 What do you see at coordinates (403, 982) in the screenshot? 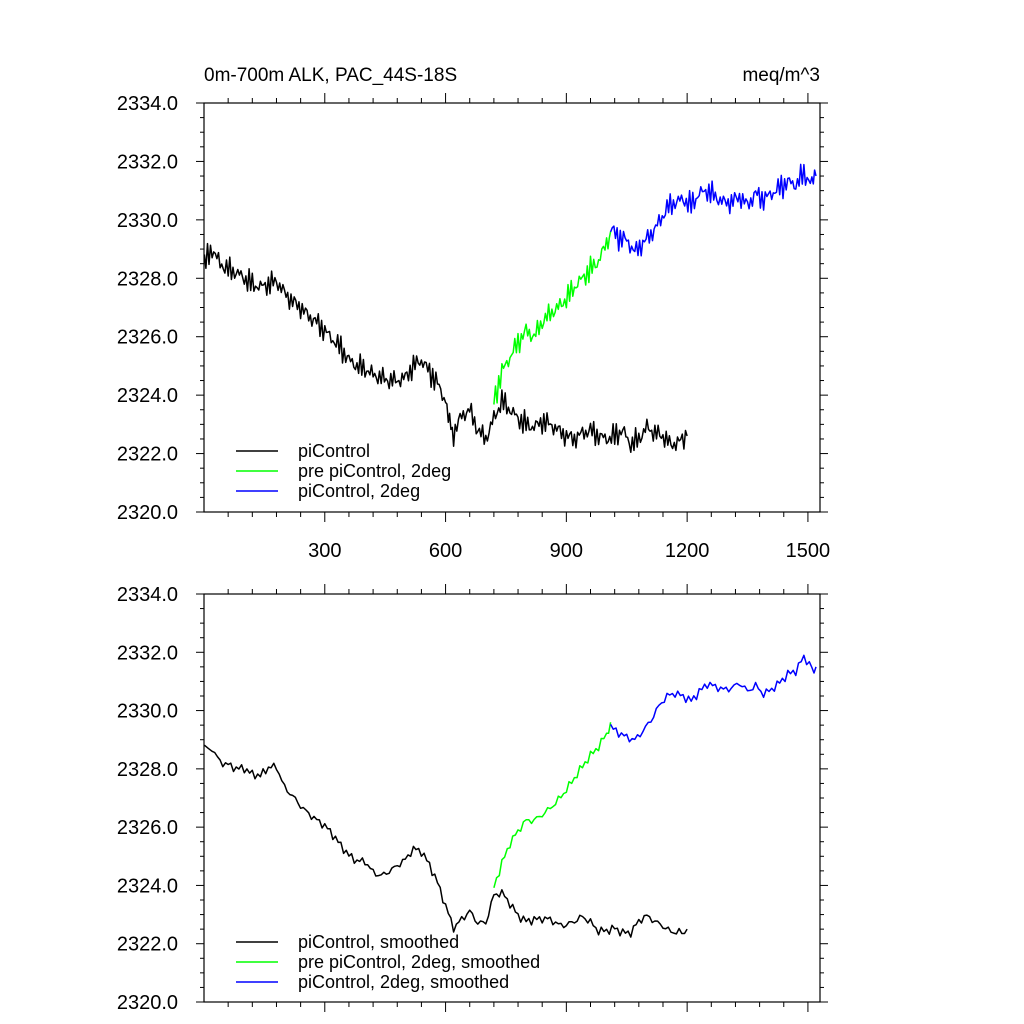
I see `legend-label: piControl, 2deg, smoothed` at bounding box center [403, 982].